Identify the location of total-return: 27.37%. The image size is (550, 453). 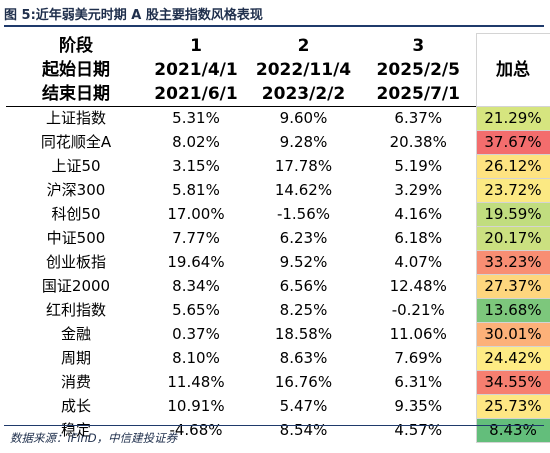
(512, 286).